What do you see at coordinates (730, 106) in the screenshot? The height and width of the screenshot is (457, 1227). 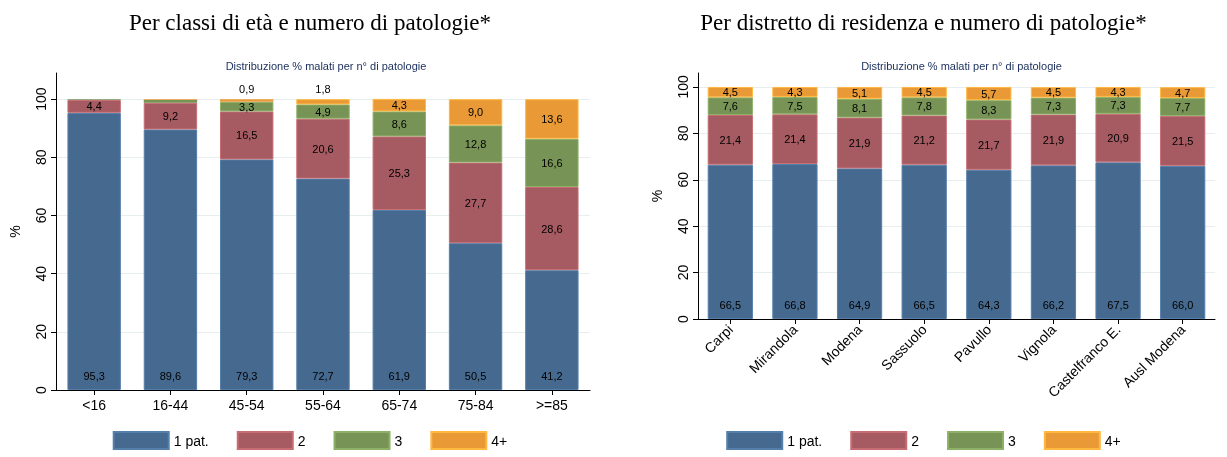 I see `data-label: 7,6` at bounding box center [730, 106].